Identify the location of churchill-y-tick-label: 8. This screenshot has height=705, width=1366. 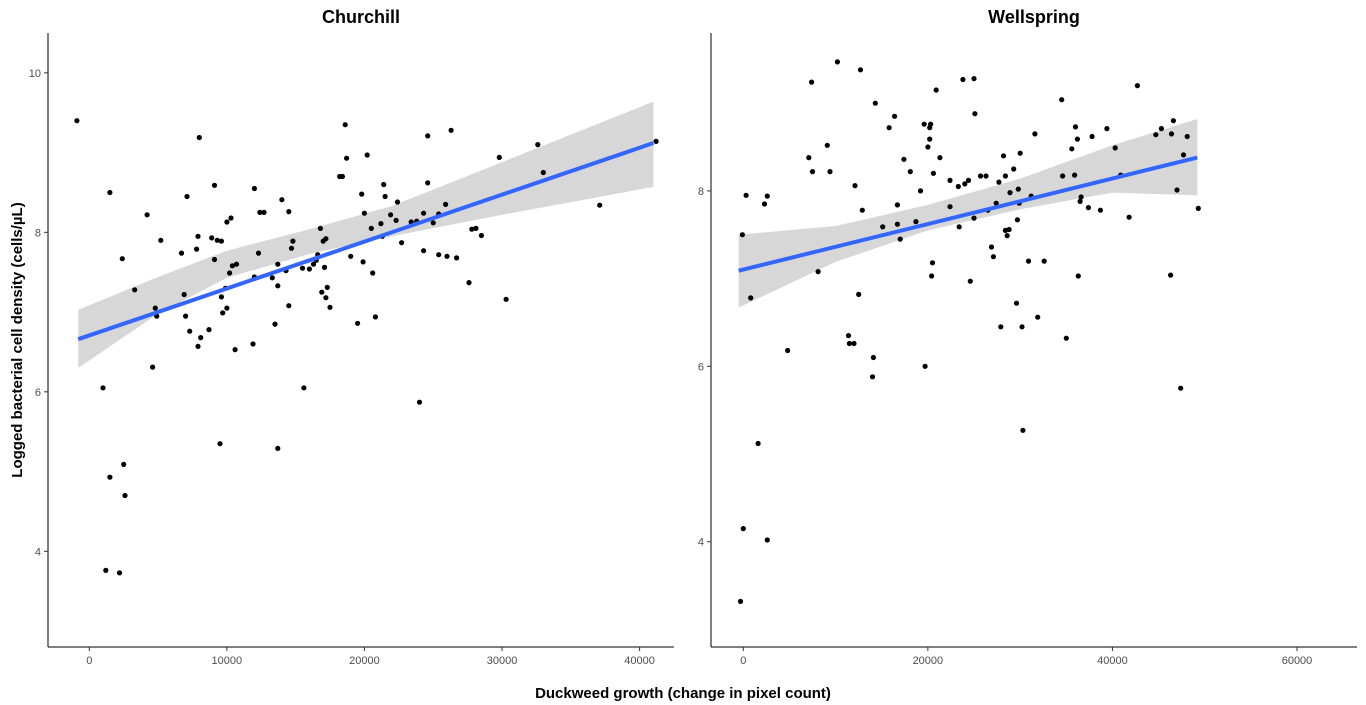
(38, 233).